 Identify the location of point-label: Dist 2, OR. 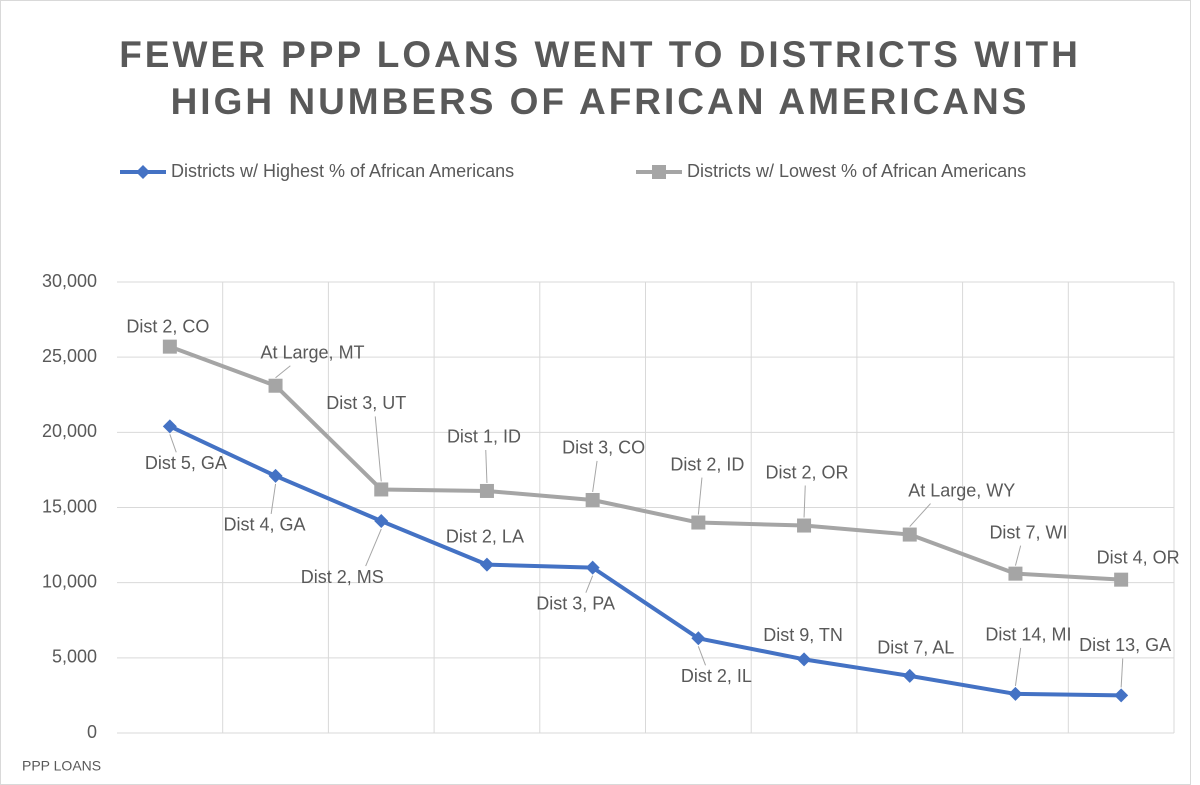
(807, 472).